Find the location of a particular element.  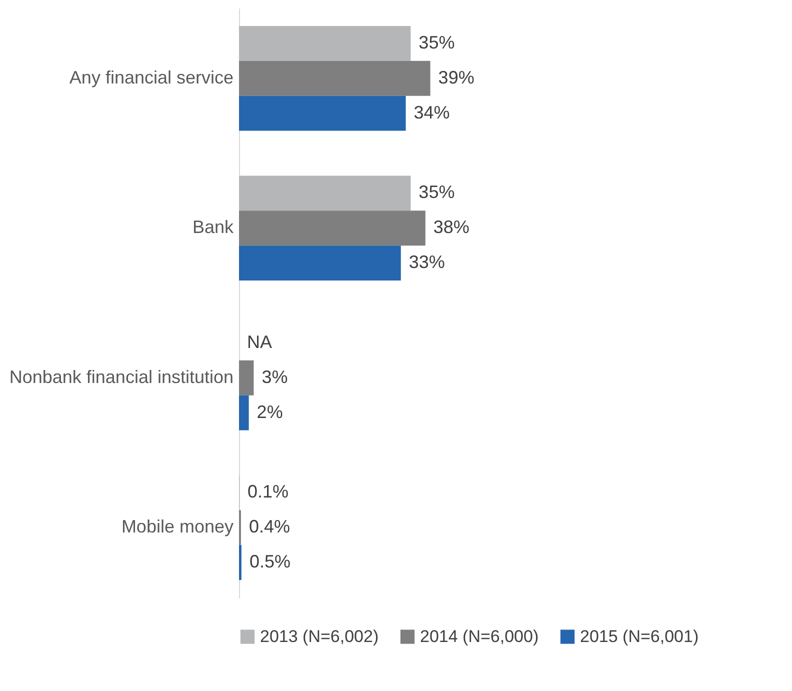

data-label: 0.5% is located at coordinates (269, 562).